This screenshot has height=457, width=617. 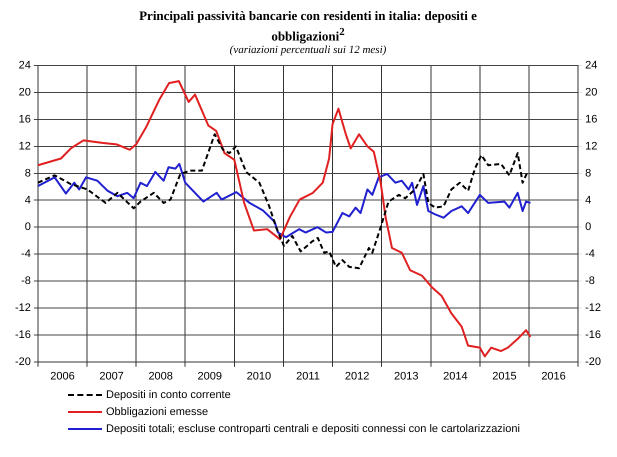 I want to click on x-tick-label: 2007, so click(x=111, y=376).